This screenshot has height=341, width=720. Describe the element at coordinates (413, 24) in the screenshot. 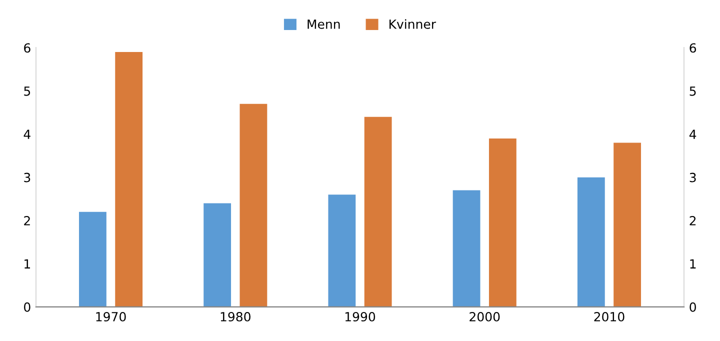

I see `legend-label: Kvinner` at that location.